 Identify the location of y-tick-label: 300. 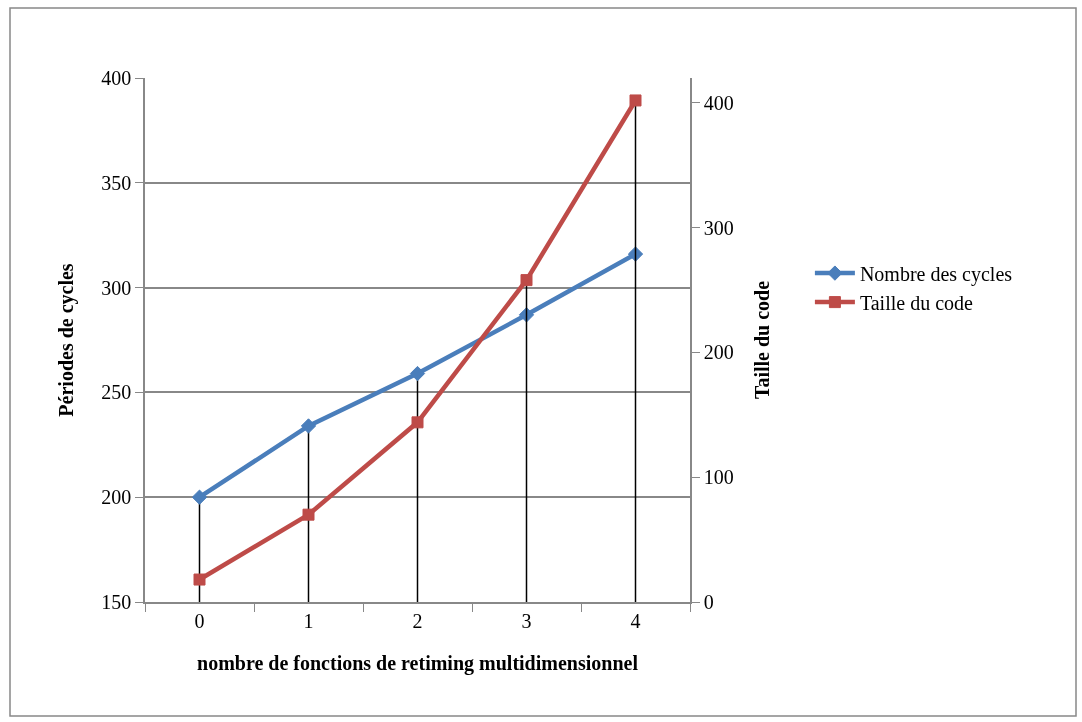
(116, 287).